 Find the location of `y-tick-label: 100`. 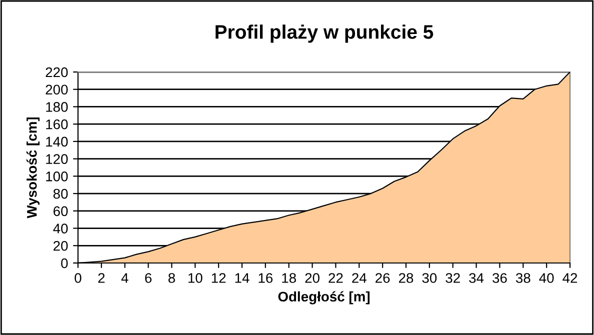

y-tick-label: 100 is located at coordinates (57, 177).